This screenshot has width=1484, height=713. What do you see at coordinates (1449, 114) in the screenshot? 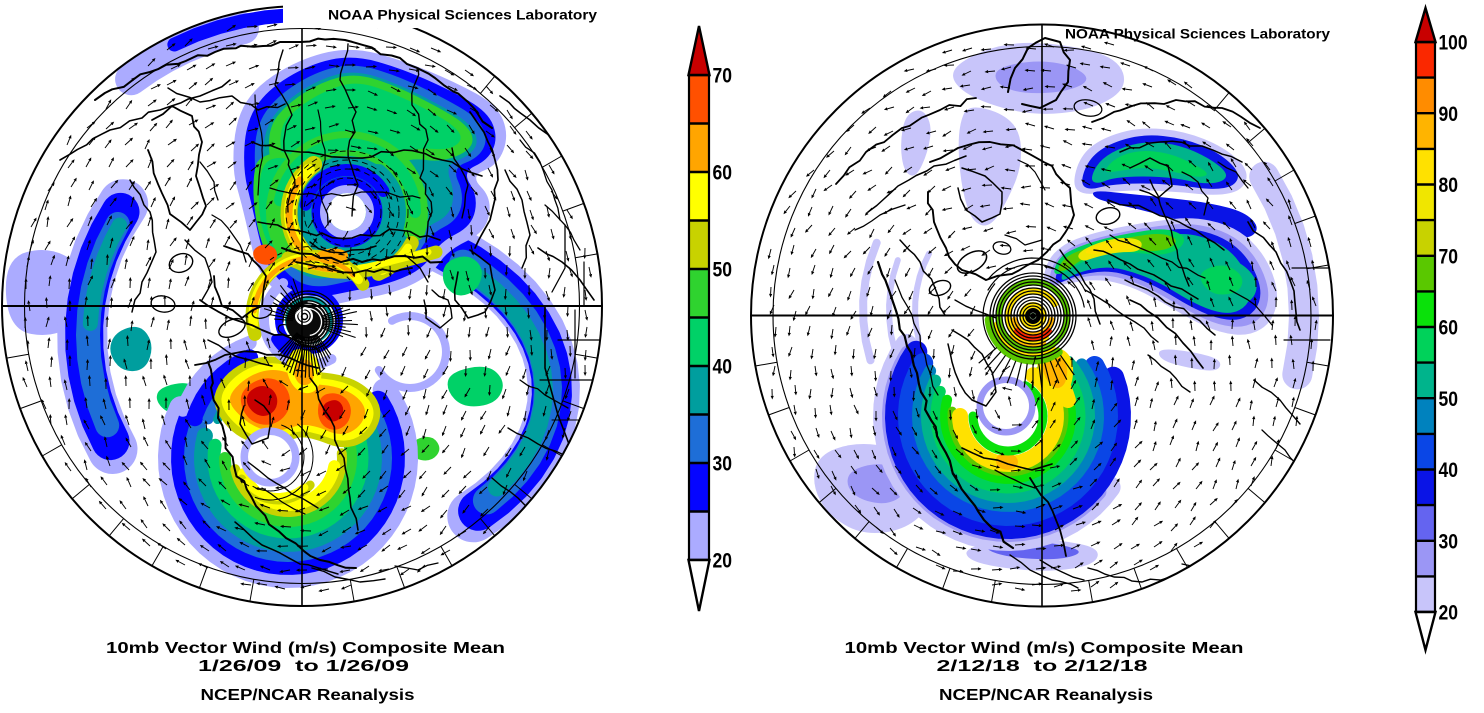
I see `svg-text: 90` at bounding box center [1449, 114].